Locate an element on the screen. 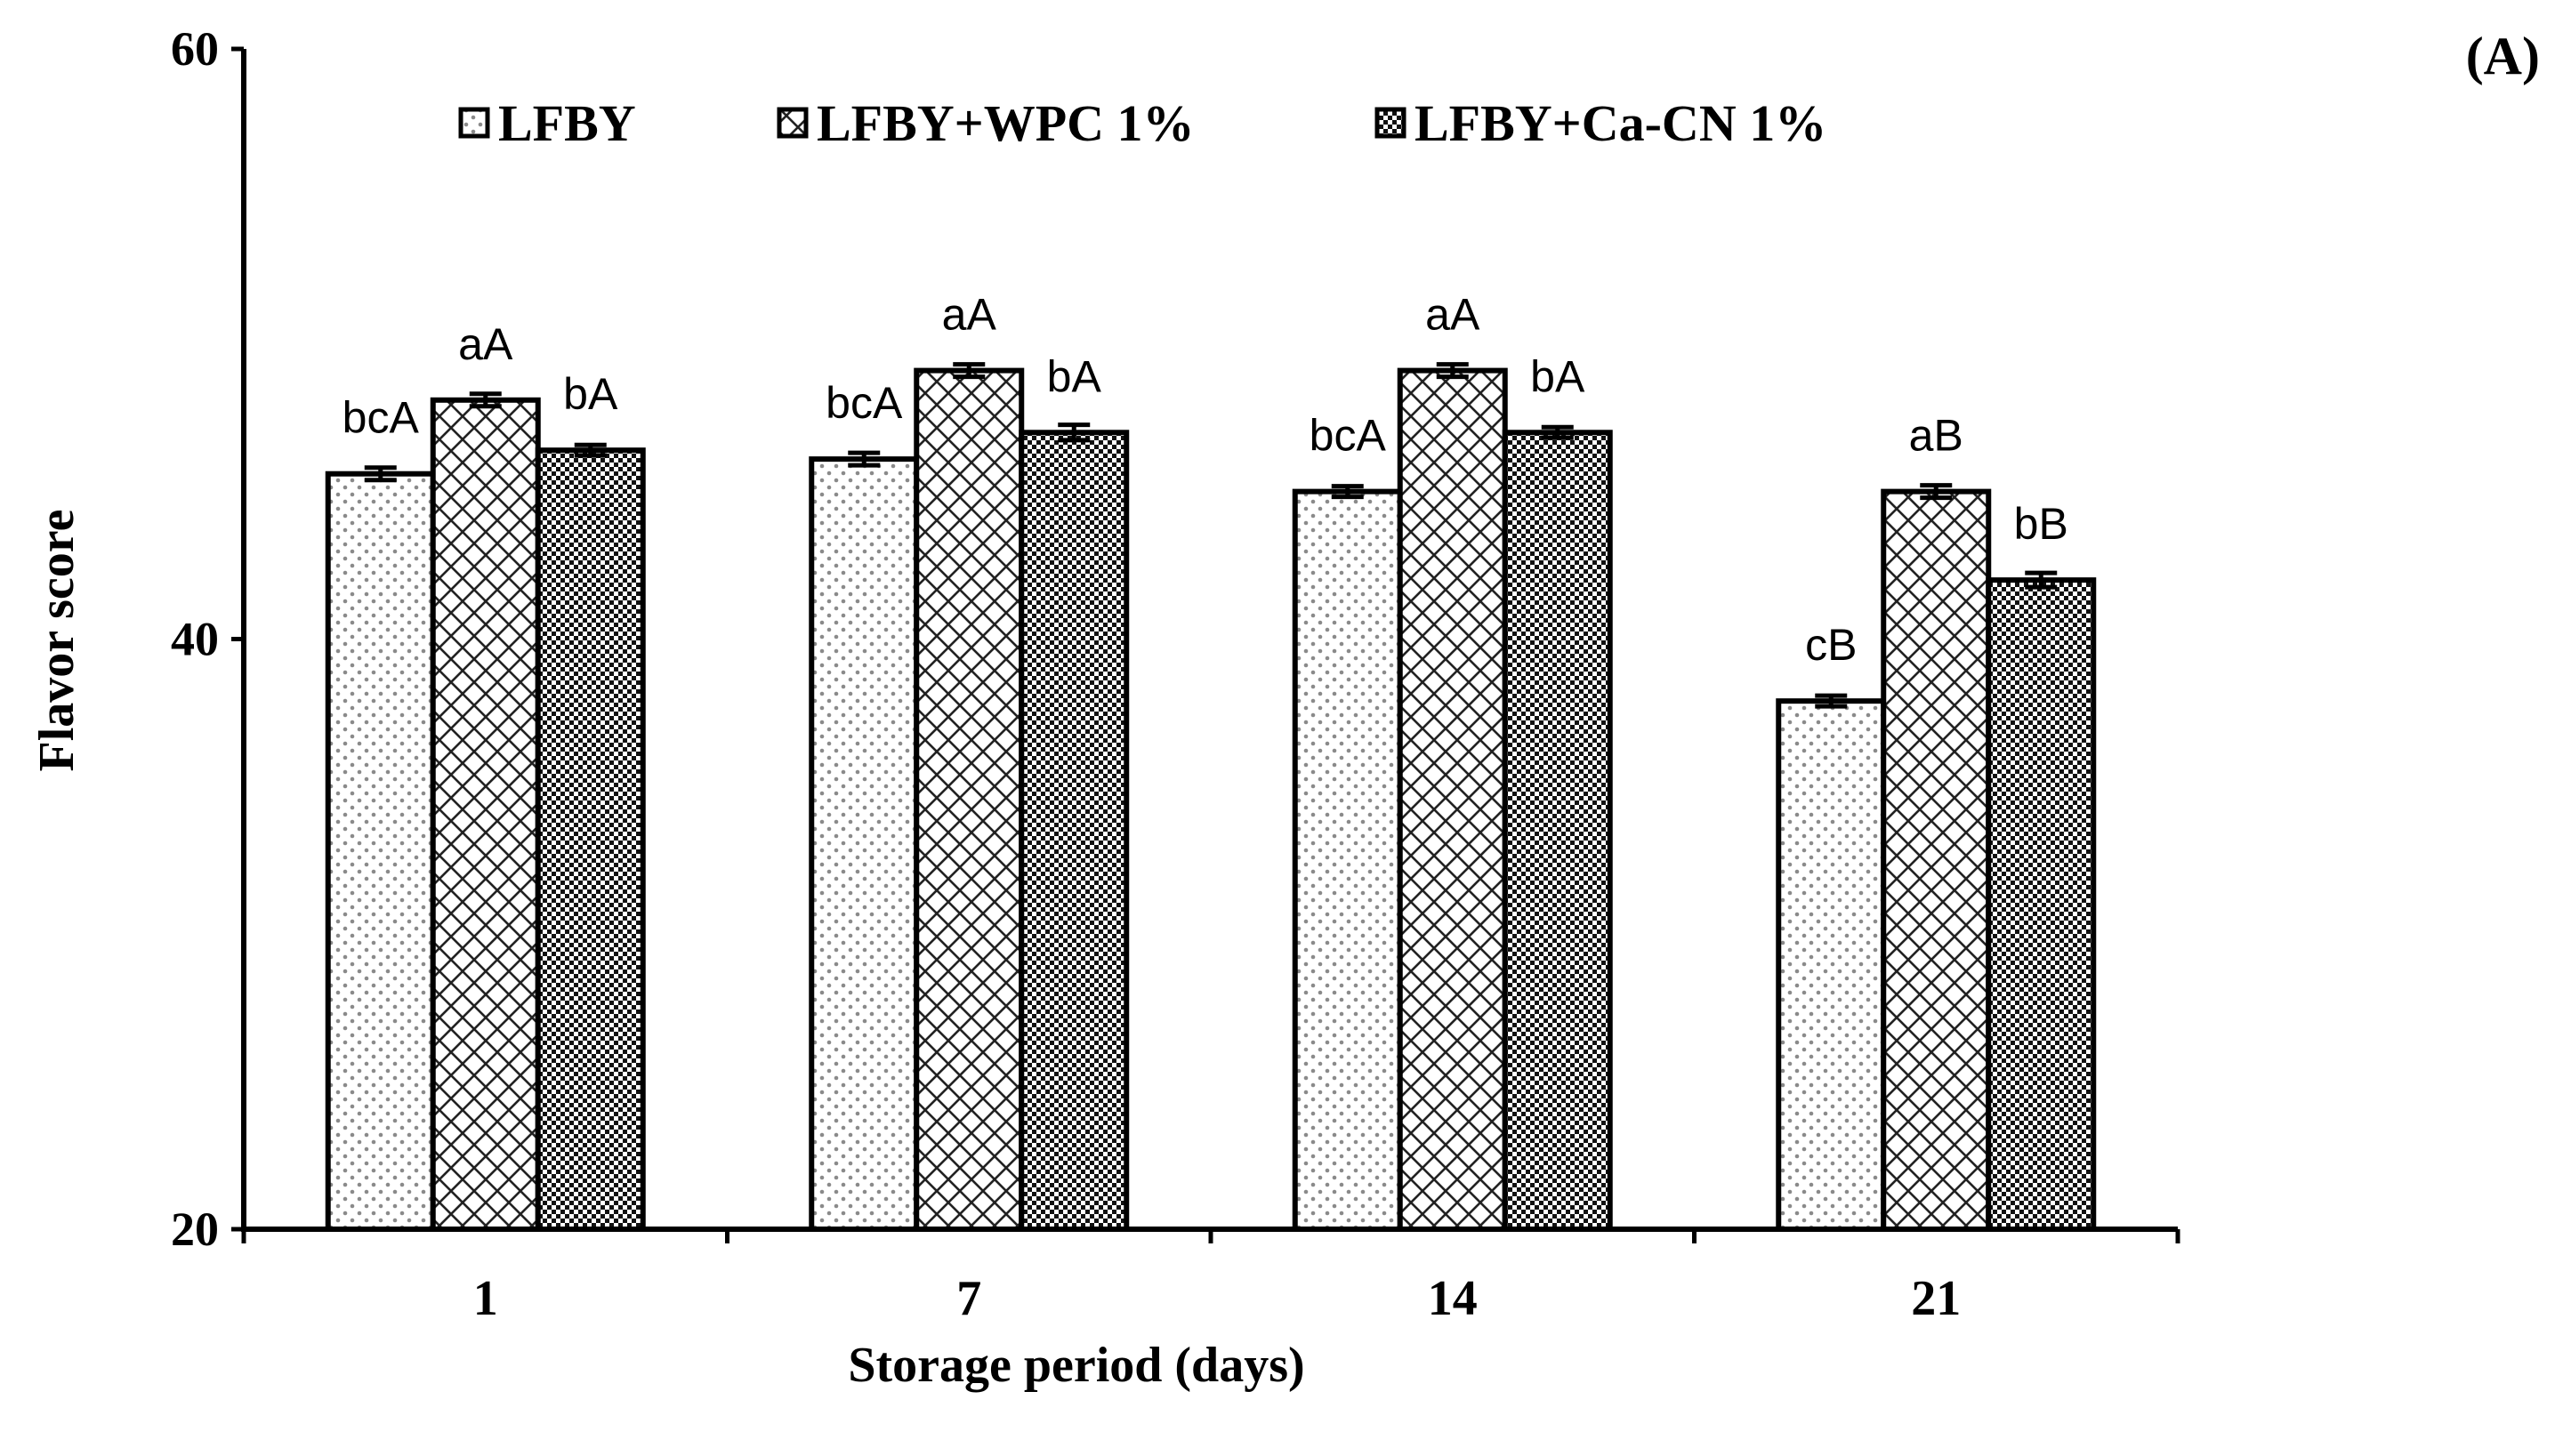 Image resolution: width=2563 pixels, height=1456 pixels. data-label-lfby-wpc-1-day-21: aB is located at coordinates (1936, 436).